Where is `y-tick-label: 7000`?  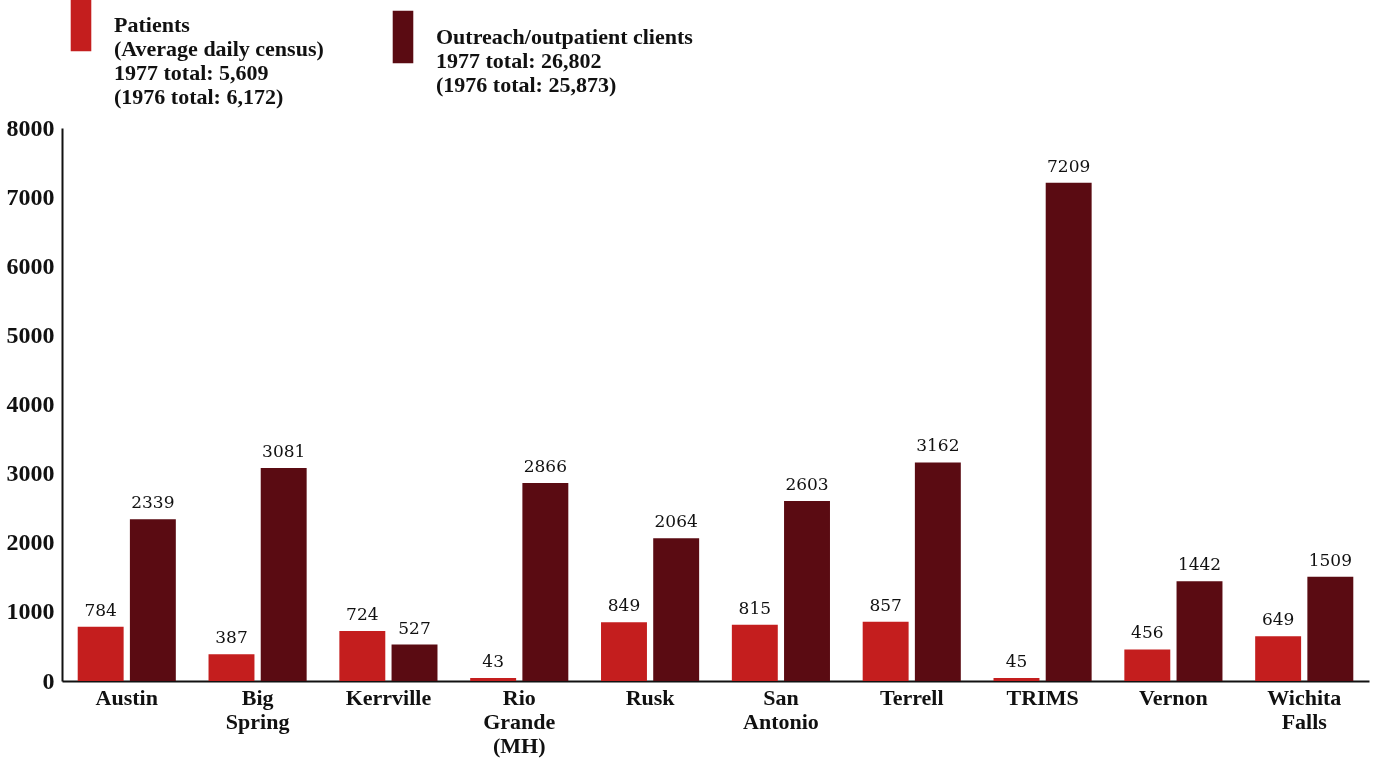 y-tick-label: 7000 is located at coordinates (30, 196).